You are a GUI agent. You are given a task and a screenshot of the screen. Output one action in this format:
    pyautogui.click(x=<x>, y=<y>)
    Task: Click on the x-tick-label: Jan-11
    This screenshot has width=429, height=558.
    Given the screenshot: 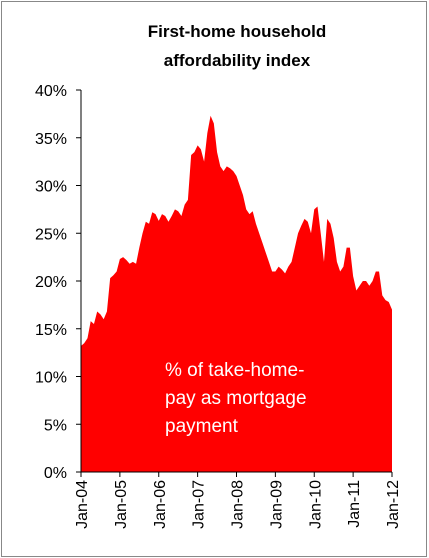 What is the action you would take?
    pyautogui.click(x=354, y=504)
    